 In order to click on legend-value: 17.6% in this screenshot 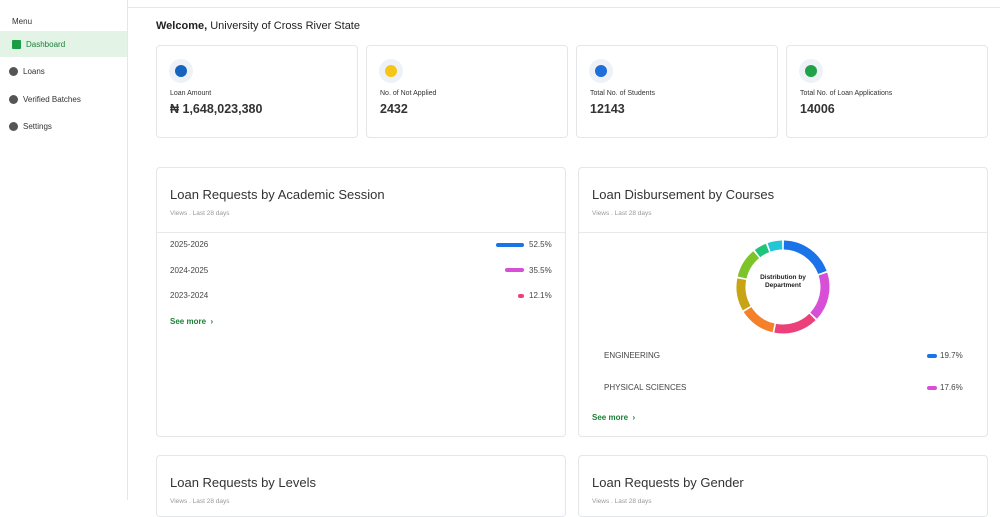, I will do `click(951, 387)`.